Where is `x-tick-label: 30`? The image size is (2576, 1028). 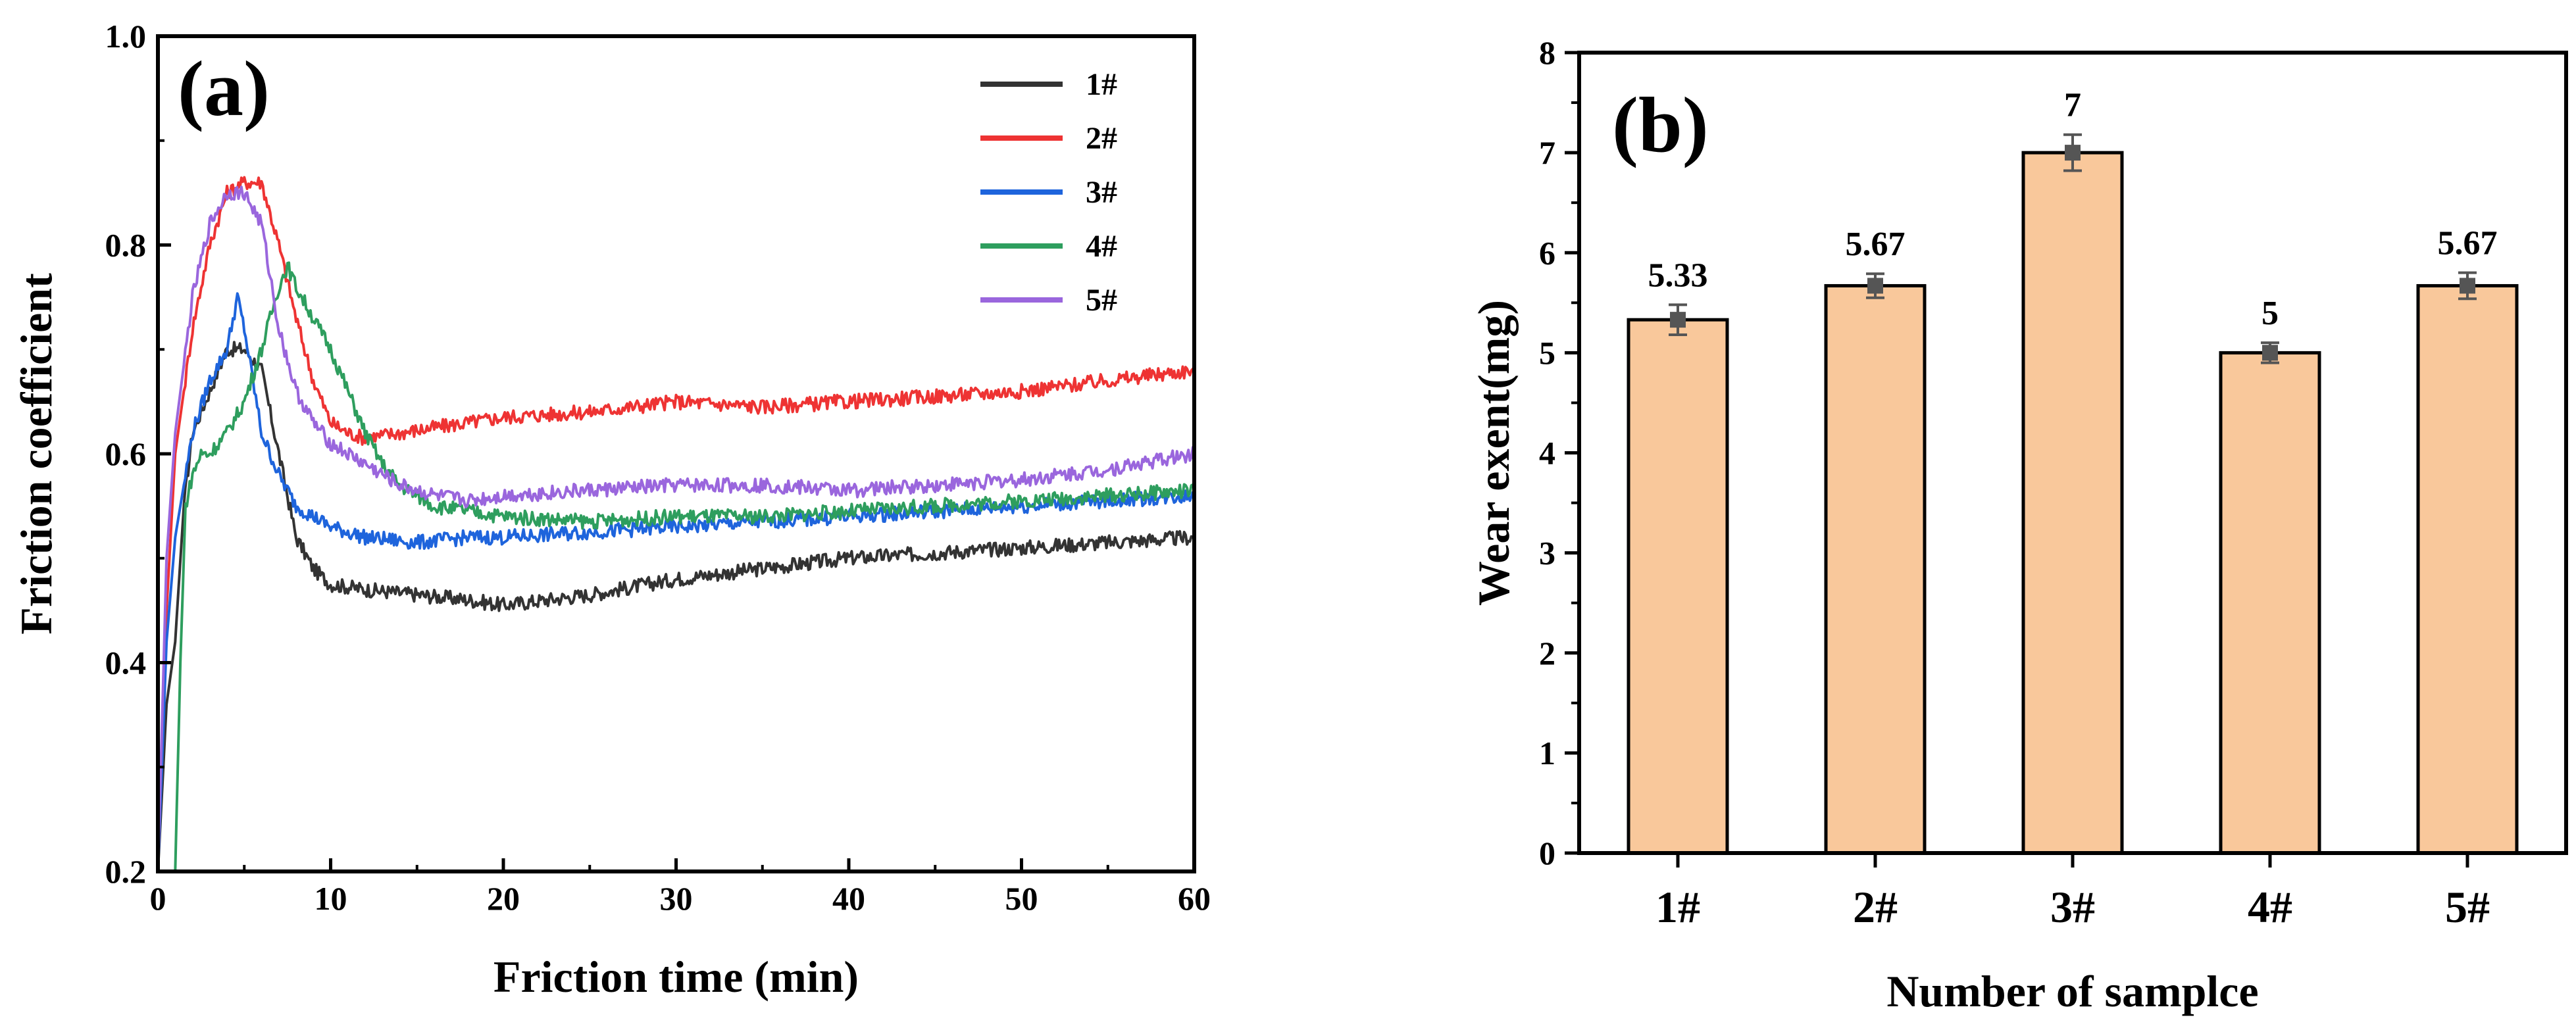 x-tick-label: 30 is located at coordinates (676, 898).